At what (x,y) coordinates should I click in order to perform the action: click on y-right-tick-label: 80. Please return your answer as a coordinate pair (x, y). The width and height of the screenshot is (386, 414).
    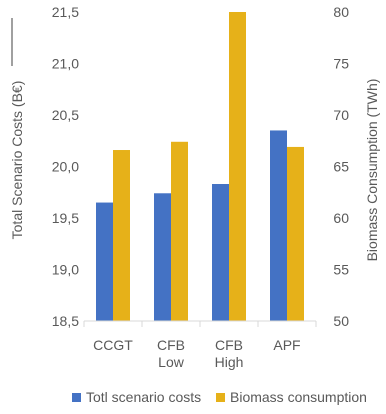
    Looking at the image, I should click on (341, 12).